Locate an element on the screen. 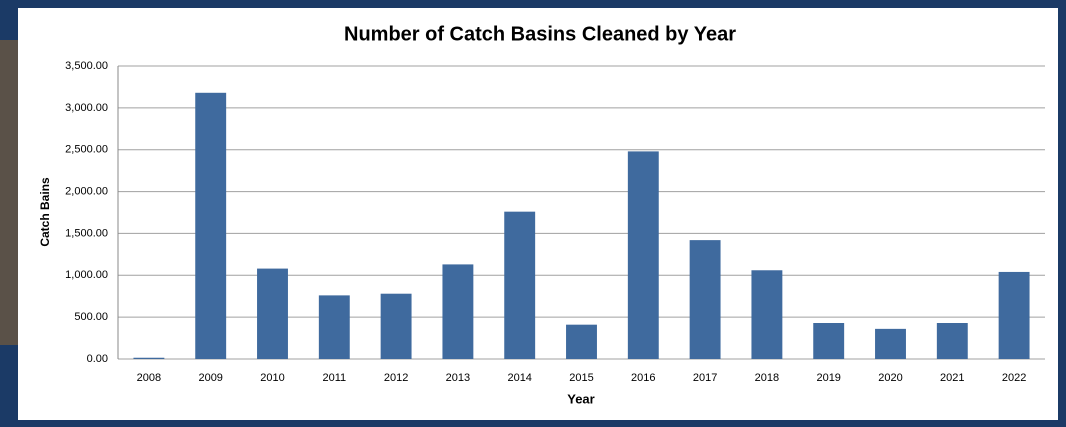  x-tick-label: 2016 is located at coordinates (643, 378).